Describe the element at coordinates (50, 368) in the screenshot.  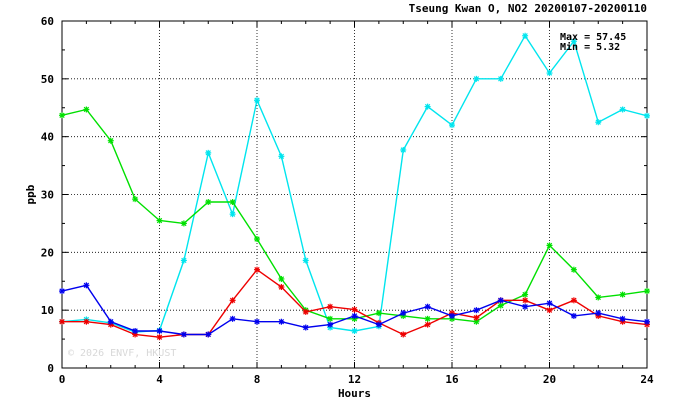
I see `y-tick-label: 0` at that location.